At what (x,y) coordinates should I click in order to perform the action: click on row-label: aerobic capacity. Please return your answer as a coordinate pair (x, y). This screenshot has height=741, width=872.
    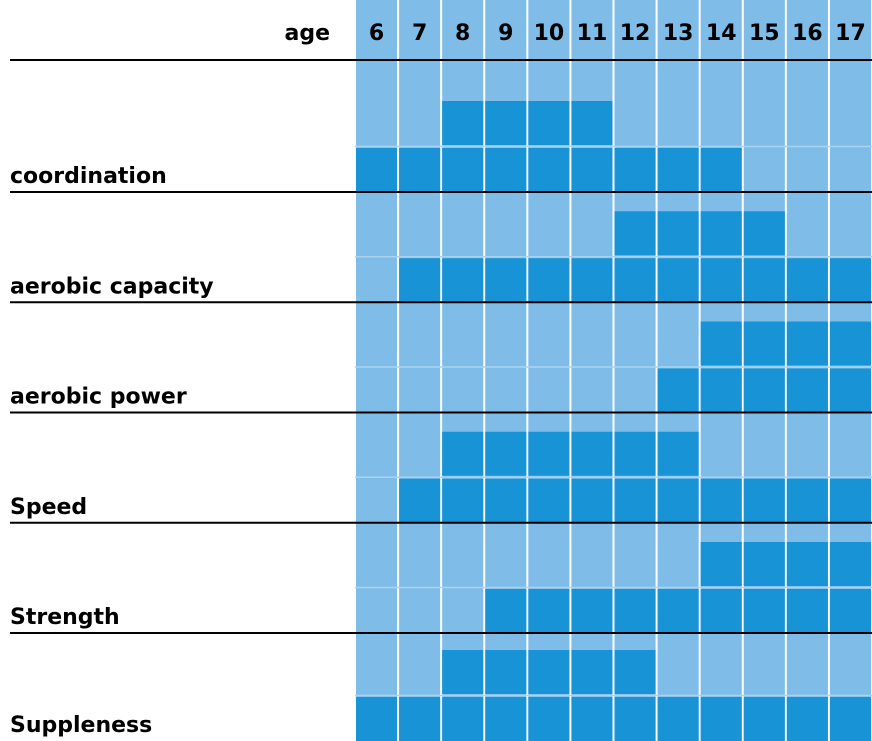
    Looking at the image, I should click on (112, 286).